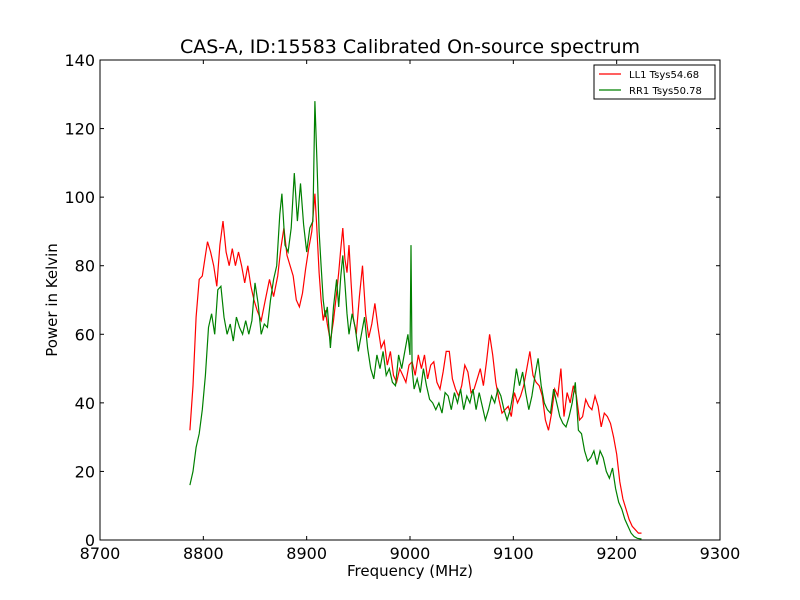 The height and width of the screenshot is (600, 800). What do you see at coordinates (79, 60) in the screenshot?
I see `y-tick-label: 140` at bounding box center [79, 60].